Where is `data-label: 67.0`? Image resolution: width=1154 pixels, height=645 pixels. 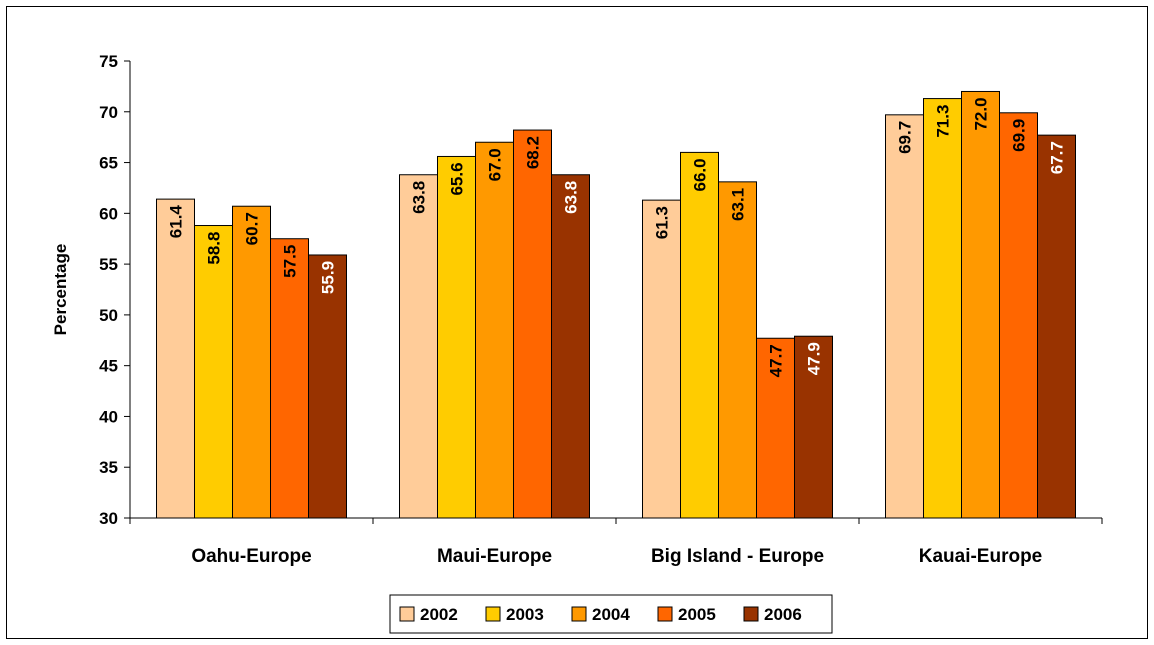
data-label: 67.0 is located at coordinates (495, 164).